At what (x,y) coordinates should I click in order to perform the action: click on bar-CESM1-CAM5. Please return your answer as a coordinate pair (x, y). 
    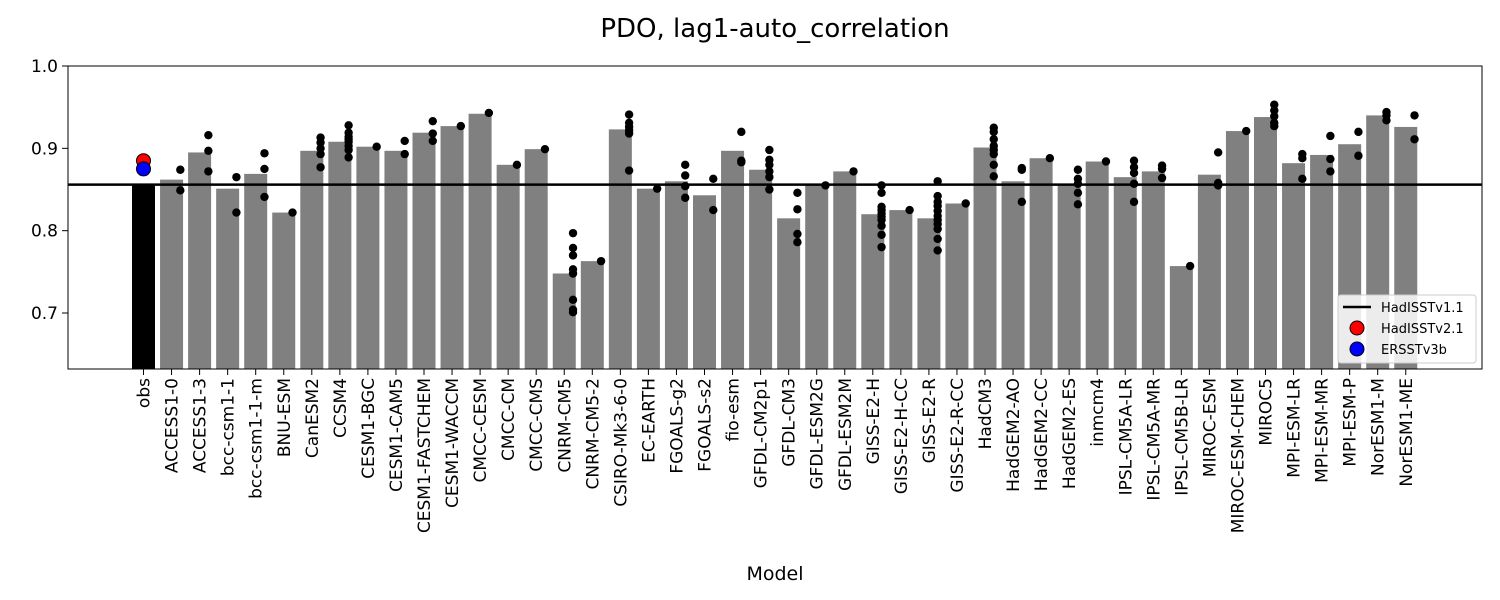
    Looking at the image, I should click on (396, 259).